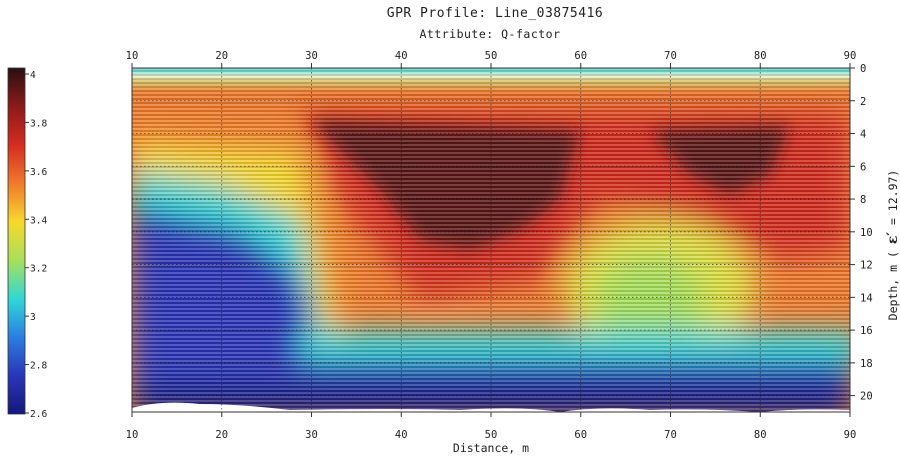  I want to click on y-tick-label: 8, so click(863, 200).